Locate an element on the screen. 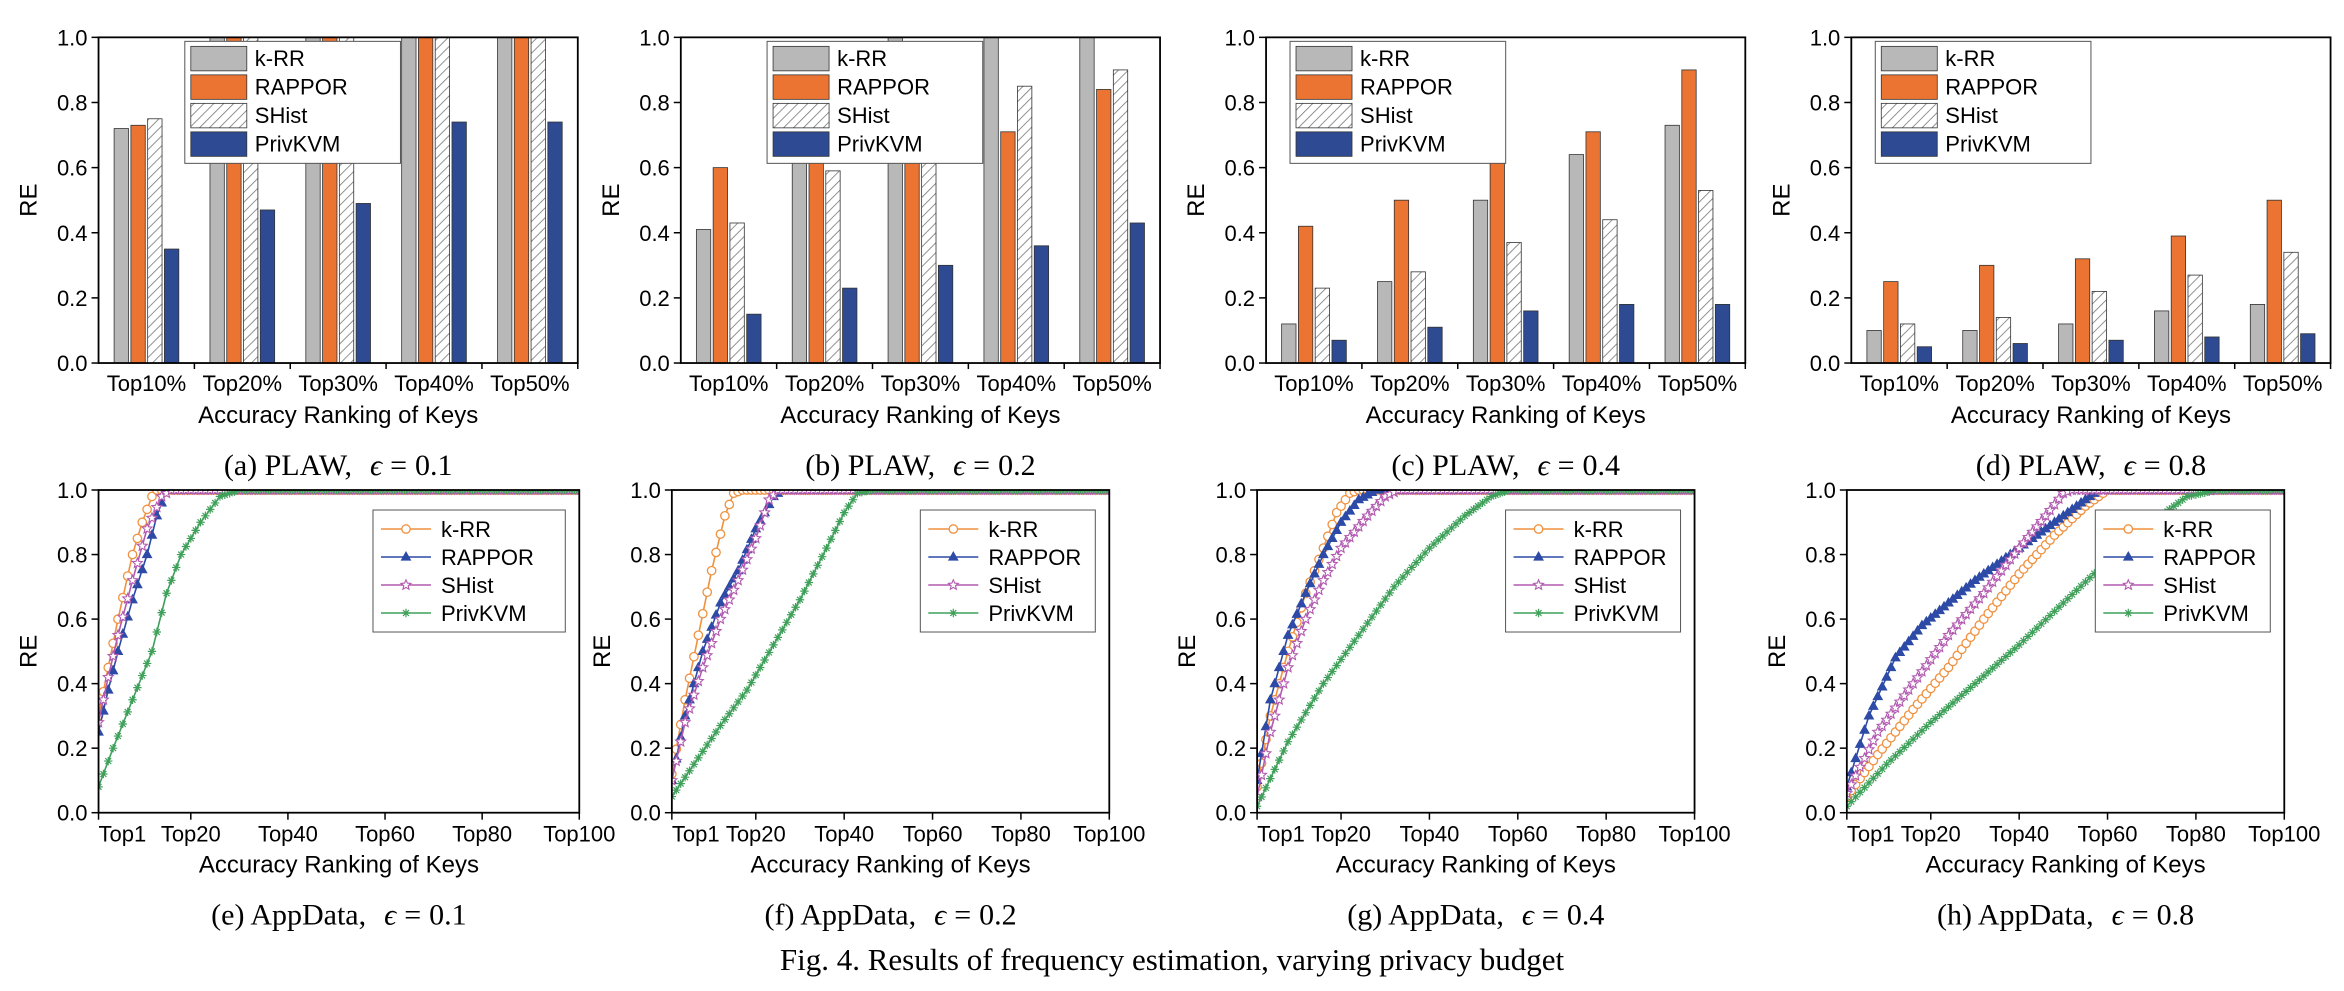 The image size is (2344, 991). bars-group is located at coordinates (2091, 281).